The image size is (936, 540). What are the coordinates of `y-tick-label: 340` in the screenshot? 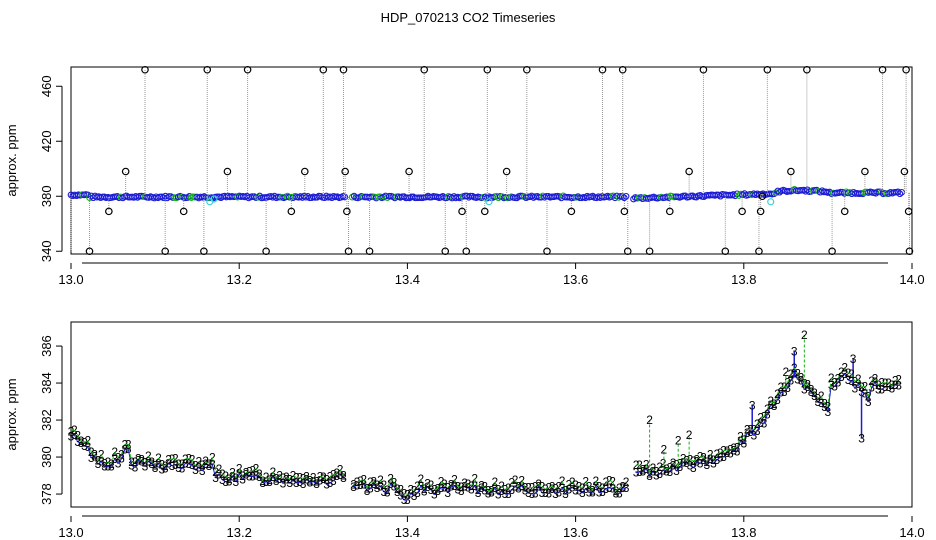 It's located at (46, 251).